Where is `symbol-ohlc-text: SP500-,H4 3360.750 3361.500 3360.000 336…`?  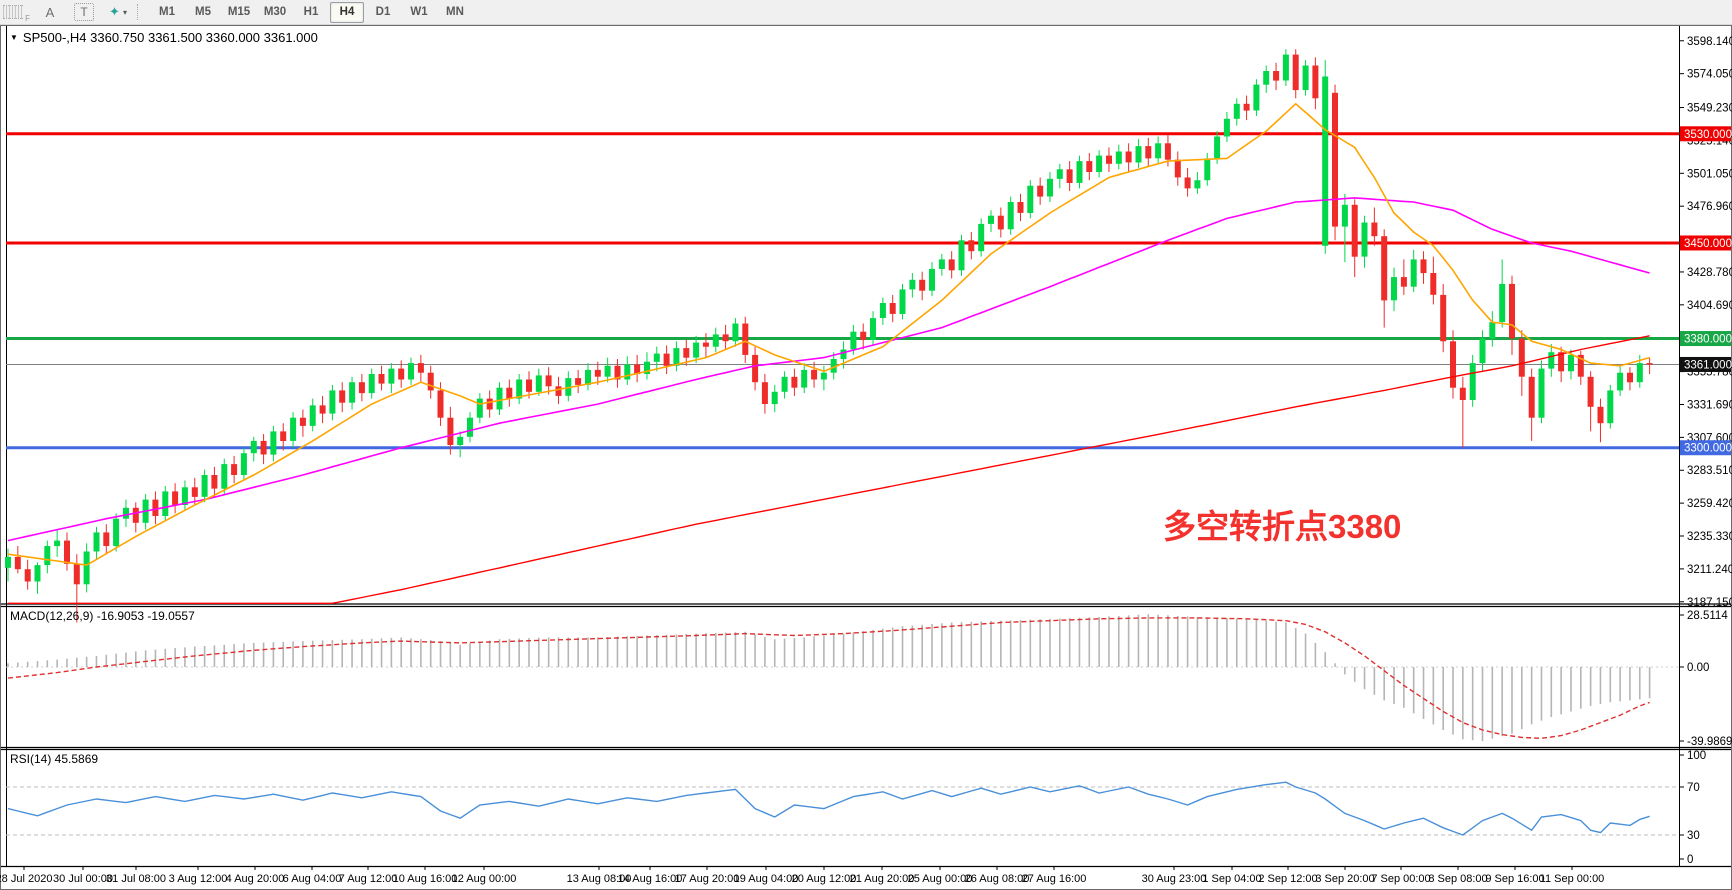
symbol-ohlc-text: SP500-,H4 3360.750 3361.500 3360.000 336… is located at coordinates (170, 37).